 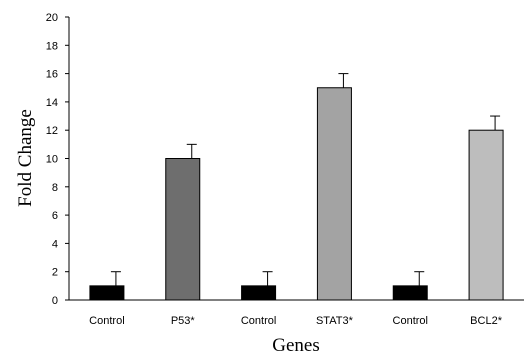 I want to click on x-tick-label: STAT3*, so click(x=335, y=321).